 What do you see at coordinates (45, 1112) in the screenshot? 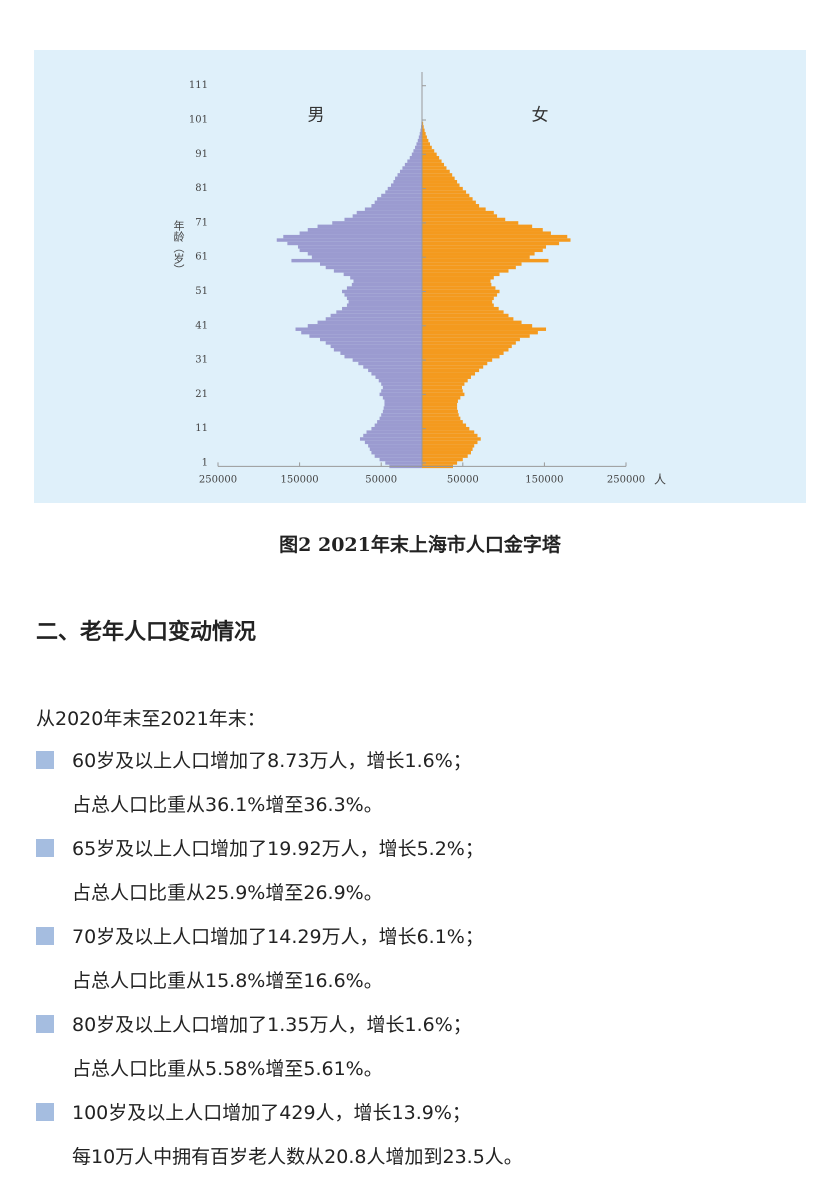
I see `bullet-square` at bounding box center [45, 1112].